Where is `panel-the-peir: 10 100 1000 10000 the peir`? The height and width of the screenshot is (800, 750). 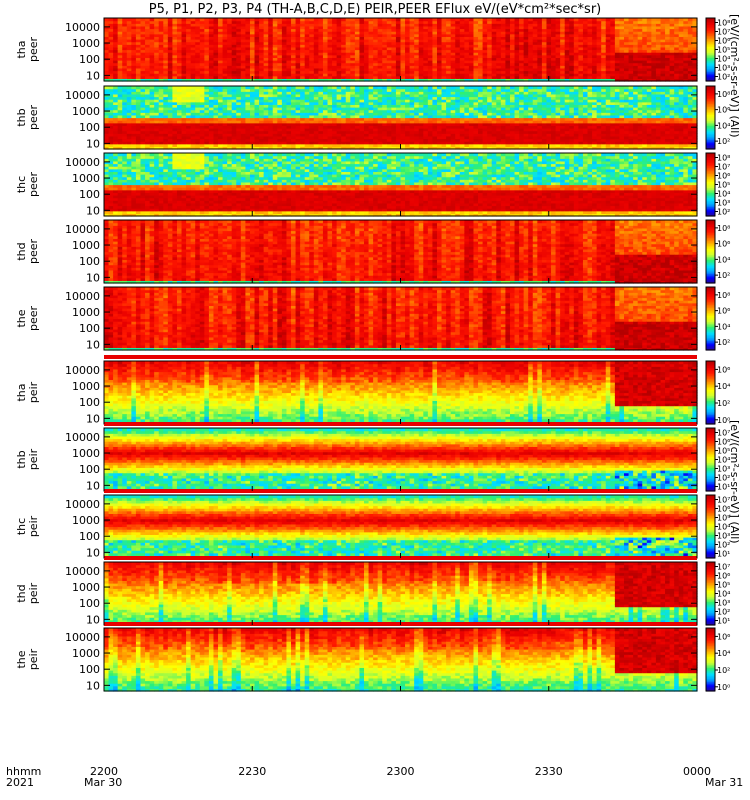
panel-the-peir: 10 100 1000 10000 the peir is located at coordinates (356, 660).